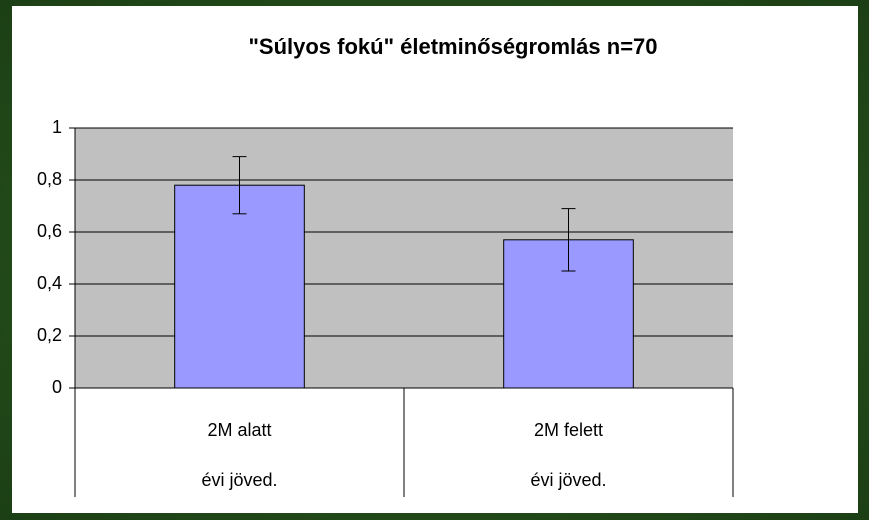 The width and height of the screenshot is (869, 525). What do you see at coordinates (49, 179) in the screenshot?
I see `y-tick-label: 0,8` at bounding box center [49, 179].